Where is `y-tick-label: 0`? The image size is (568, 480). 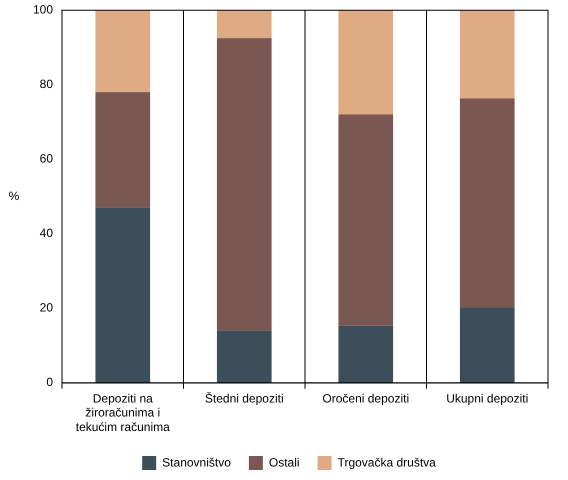 y-tick-label: 0 is located at coordinates (50, 382).